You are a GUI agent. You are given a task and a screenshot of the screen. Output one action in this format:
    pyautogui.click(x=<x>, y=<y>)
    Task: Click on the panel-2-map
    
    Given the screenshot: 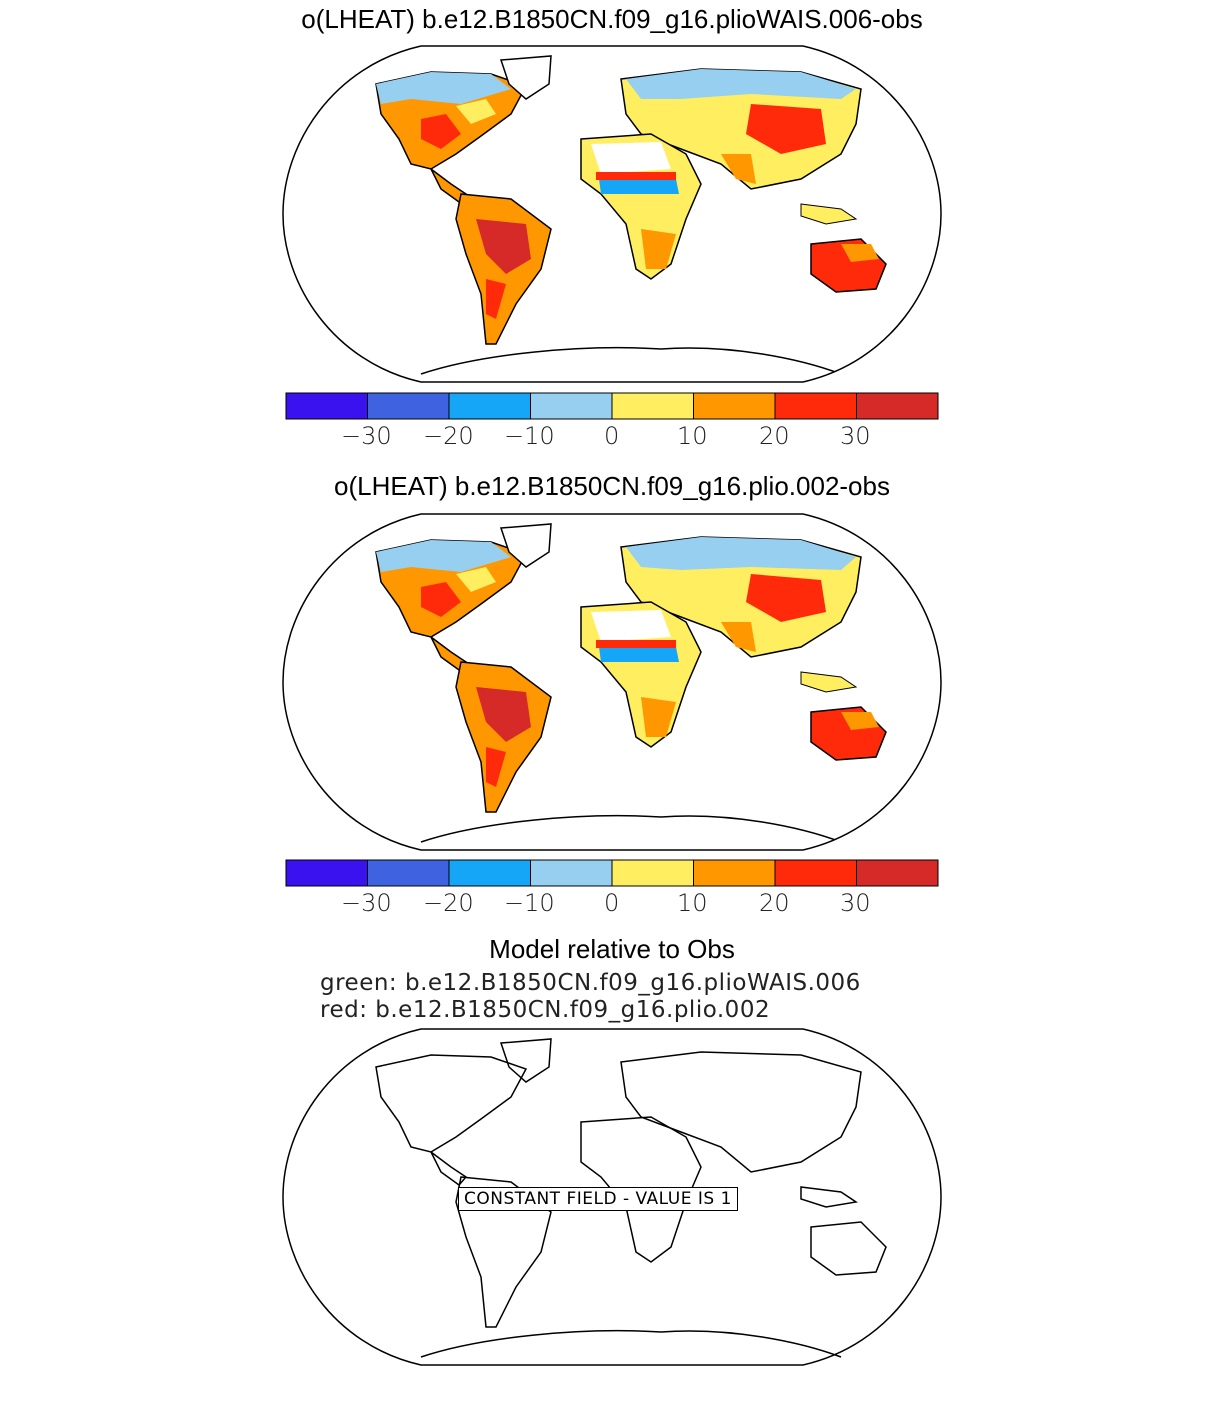 What is the action you would take?
    pyautogui.click(x=612, y=682)
    